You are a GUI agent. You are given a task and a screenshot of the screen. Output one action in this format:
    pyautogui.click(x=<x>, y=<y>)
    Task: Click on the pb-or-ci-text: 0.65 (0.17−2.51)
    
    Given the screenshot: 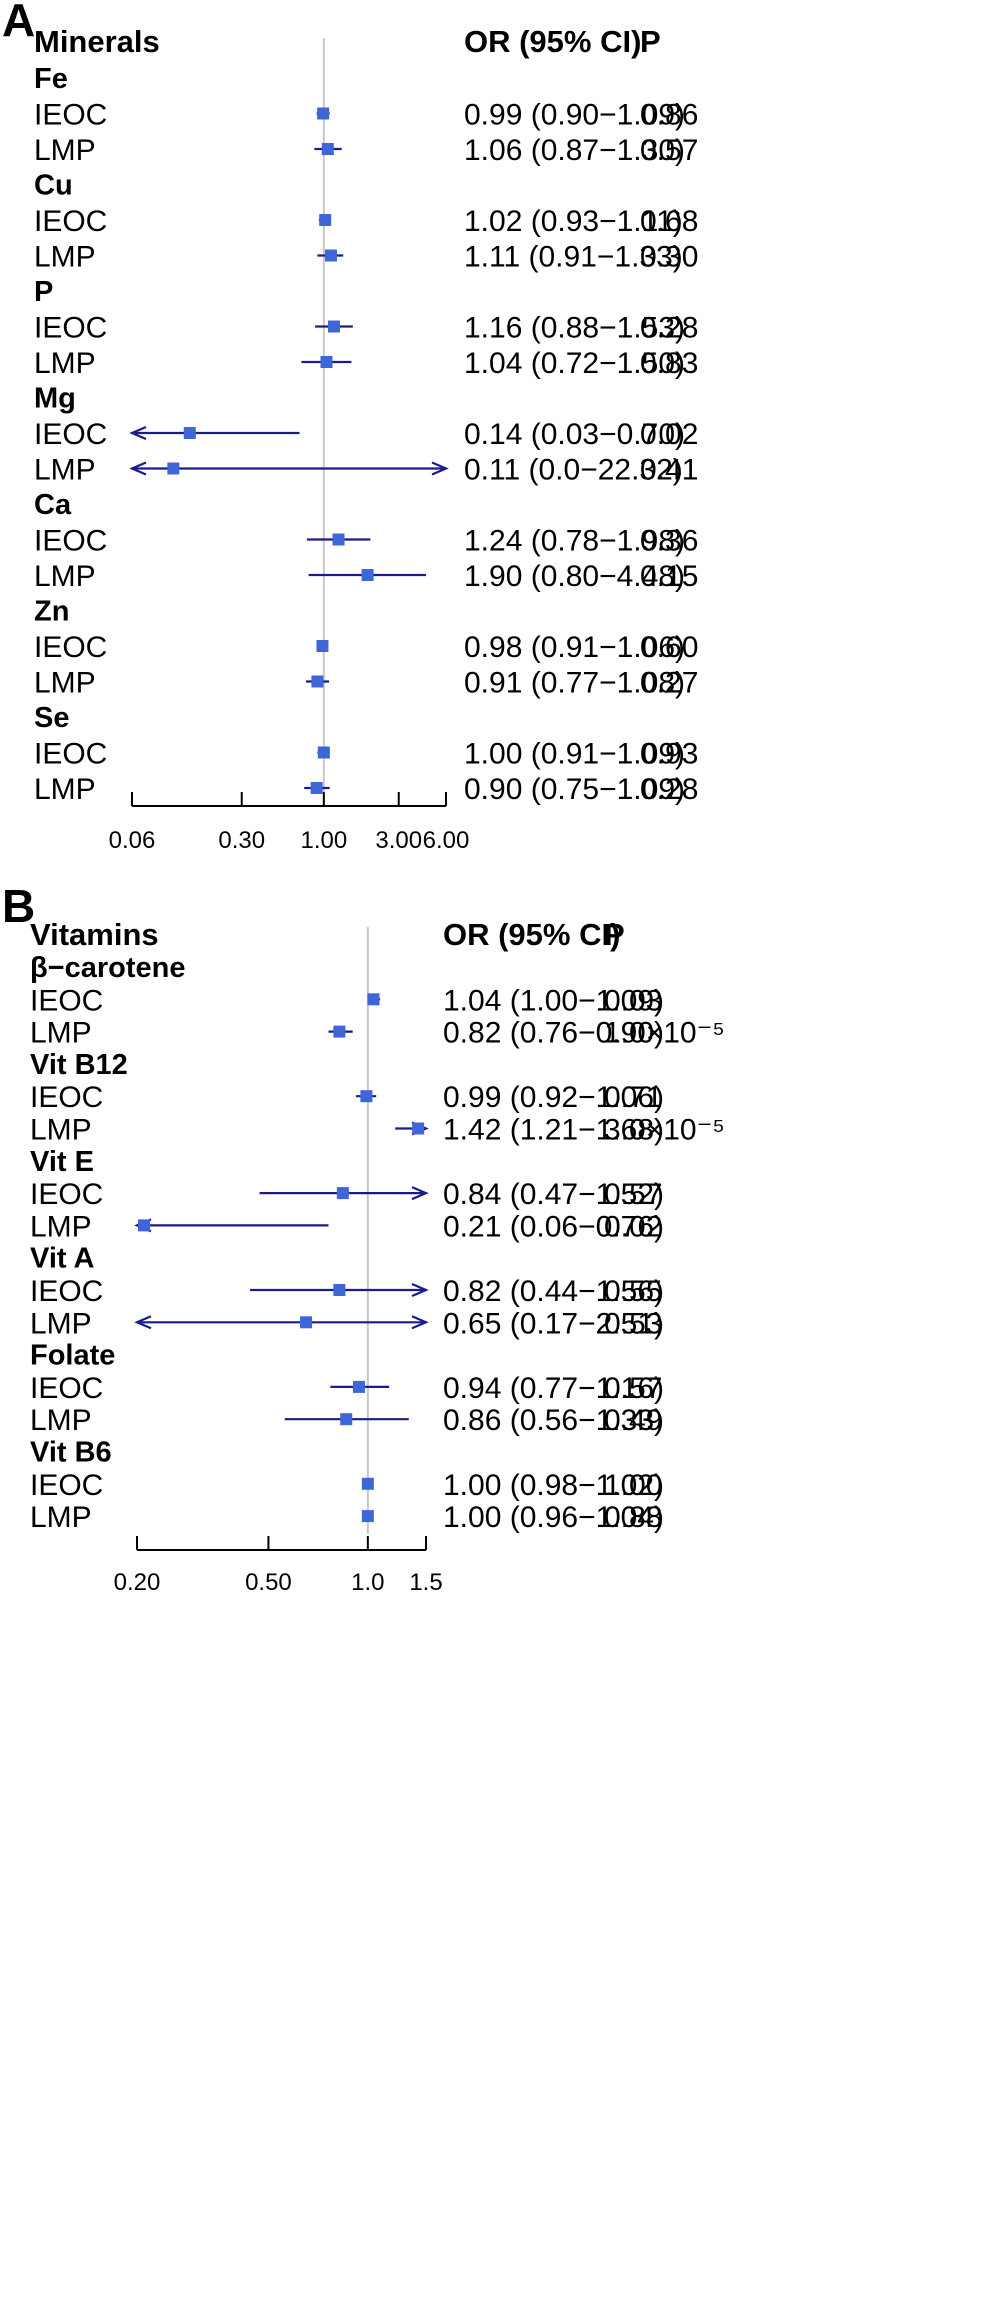 What is the action you would take?
    pyautogui.click(x=553, y=1323)
    